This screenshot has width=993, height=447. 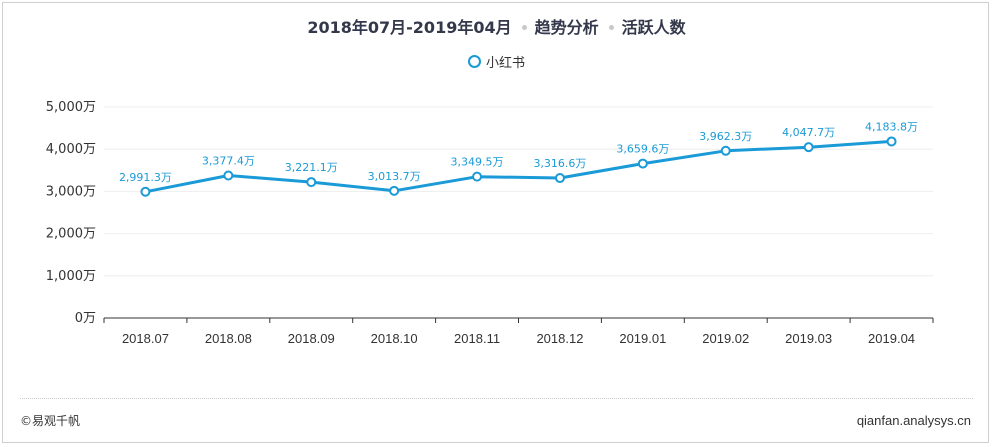 I want to click on data-label: 3,013.7万, so click(x=394, y=176).